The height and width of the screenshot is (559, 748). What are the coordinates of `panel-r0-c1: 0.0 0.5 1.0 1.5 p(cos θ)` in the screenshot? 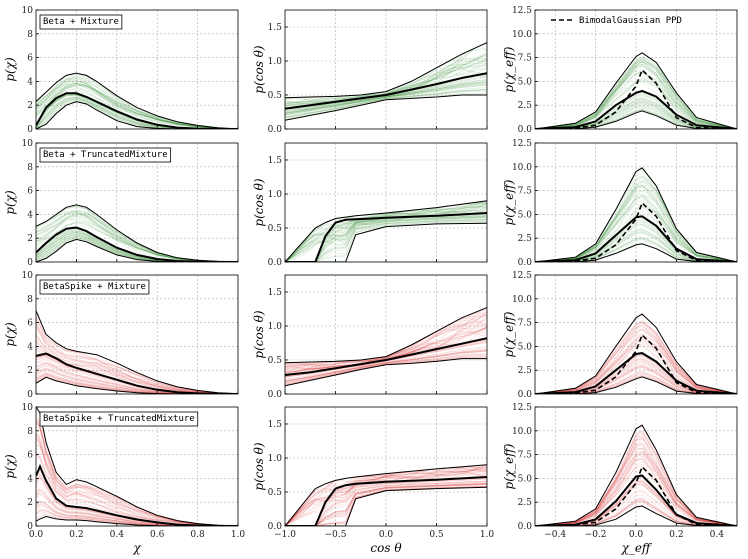 It's located at (370, 72).